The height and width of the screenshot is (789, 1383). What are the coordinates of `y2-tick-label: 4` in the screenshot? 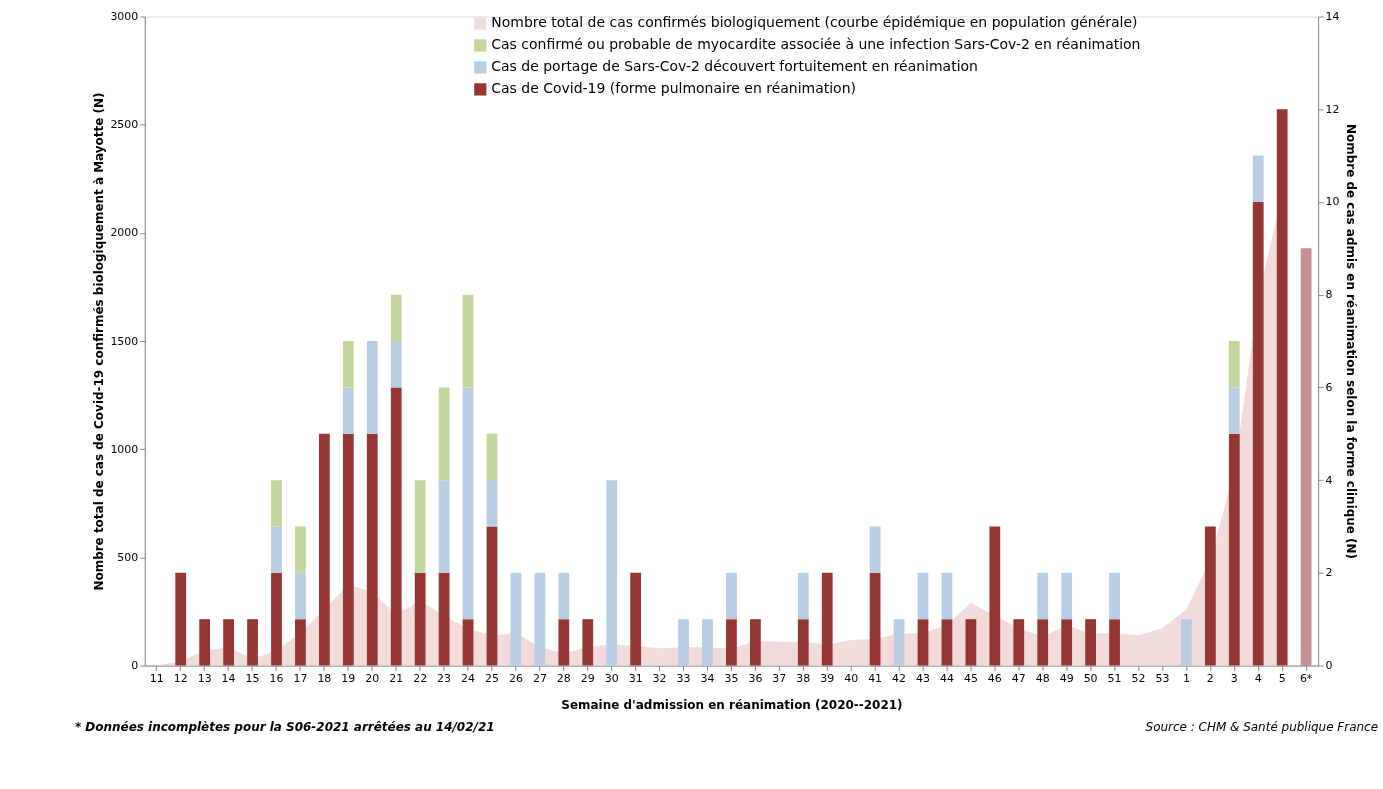 It's located at (1329, 480).